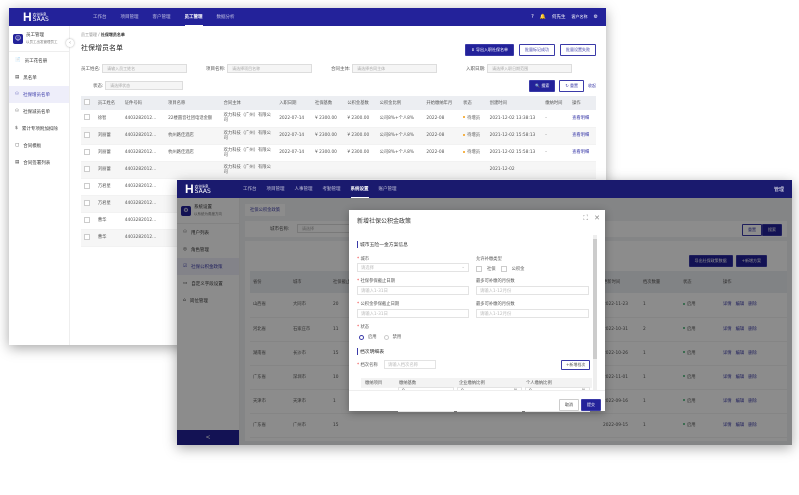 This screenshot has width=799, height=495. What do you see at coordinates (569, 405) in the screenshot?
I see `cancel-button: 取消` at bounding box center [569, 405].